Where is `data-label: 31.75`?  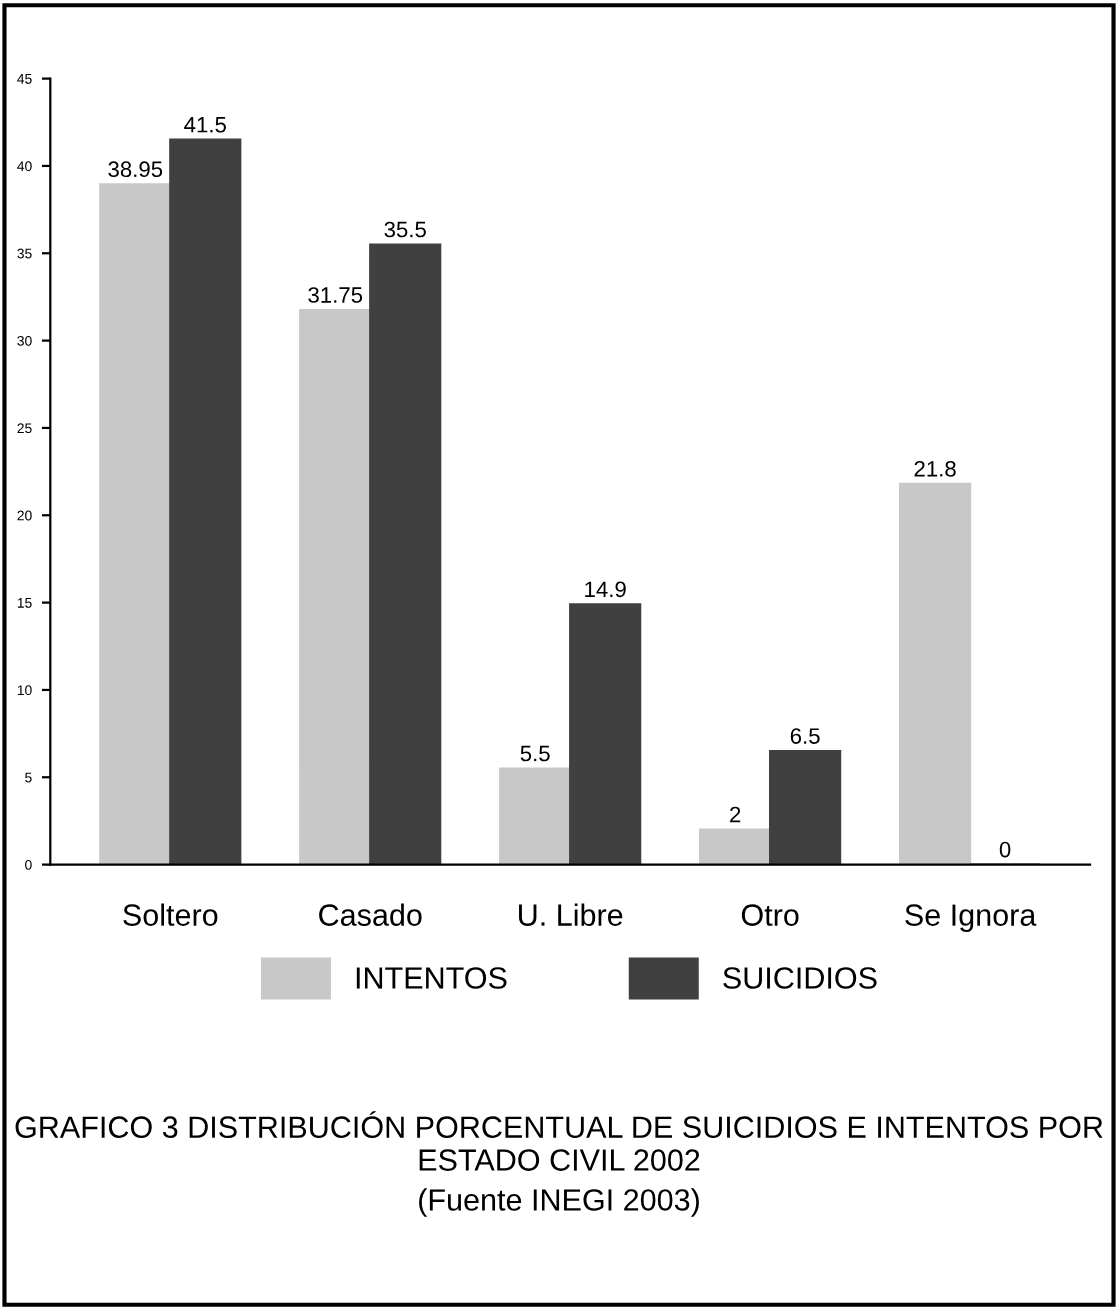
data-label: 31.75 is located at coordinates (335, 295).